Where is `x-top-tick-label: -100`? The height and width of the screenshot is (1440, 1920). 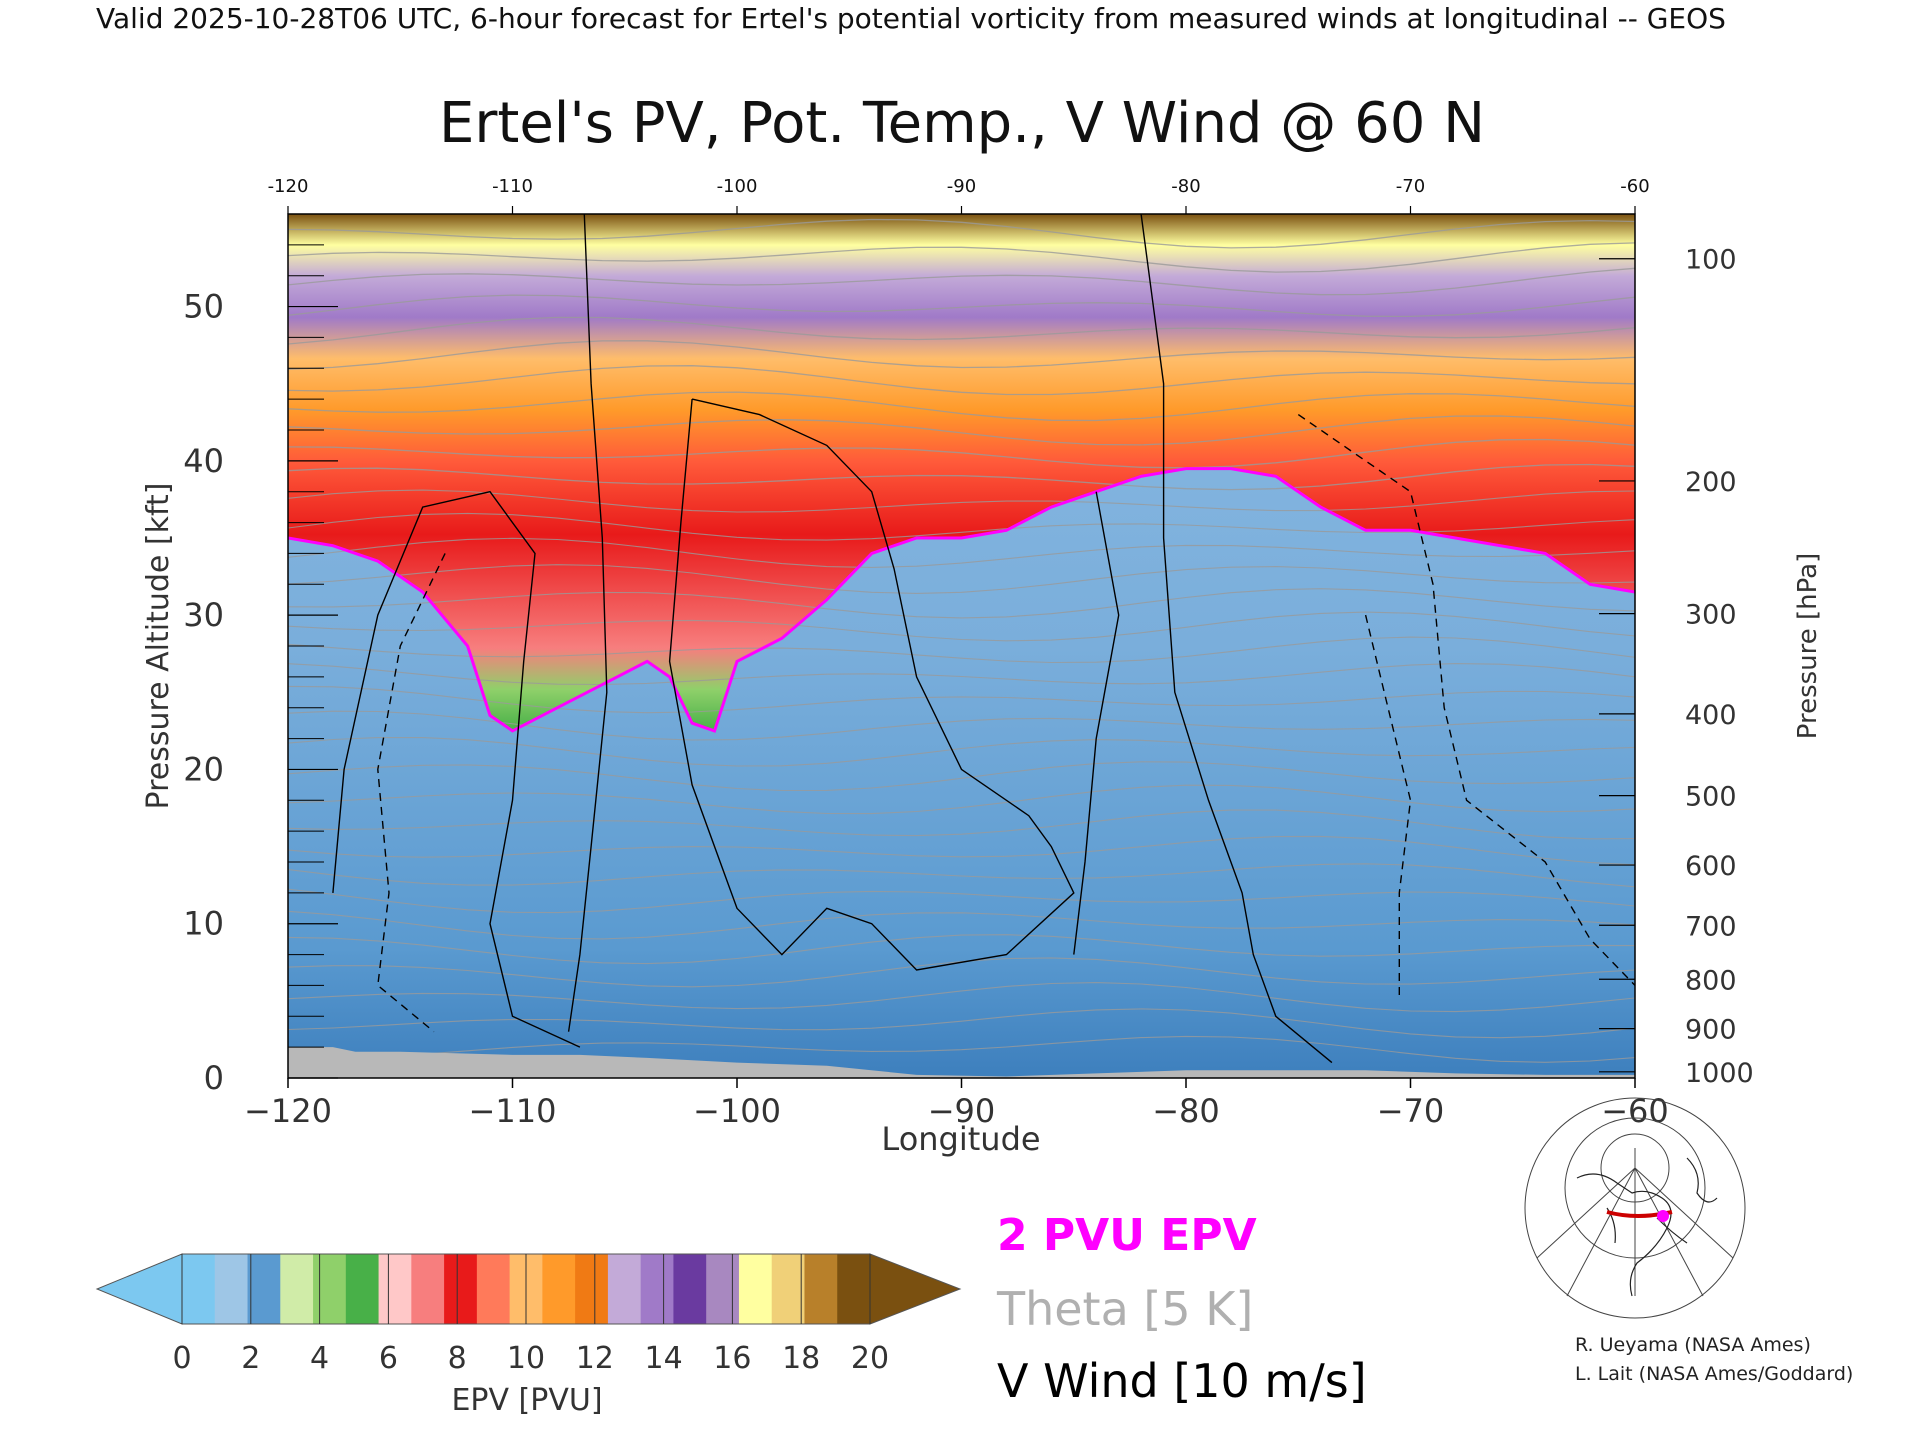
x-top-tick-label: -100 is located at coordinates (737, 186).